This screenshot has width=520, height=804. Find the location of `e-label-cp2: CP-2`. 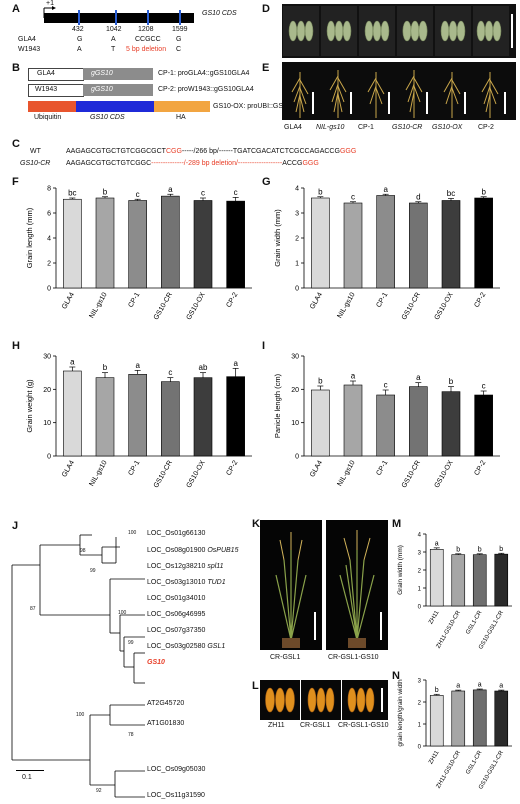

e-label-cp2: CP-2 is located at coordinates (486, 127).